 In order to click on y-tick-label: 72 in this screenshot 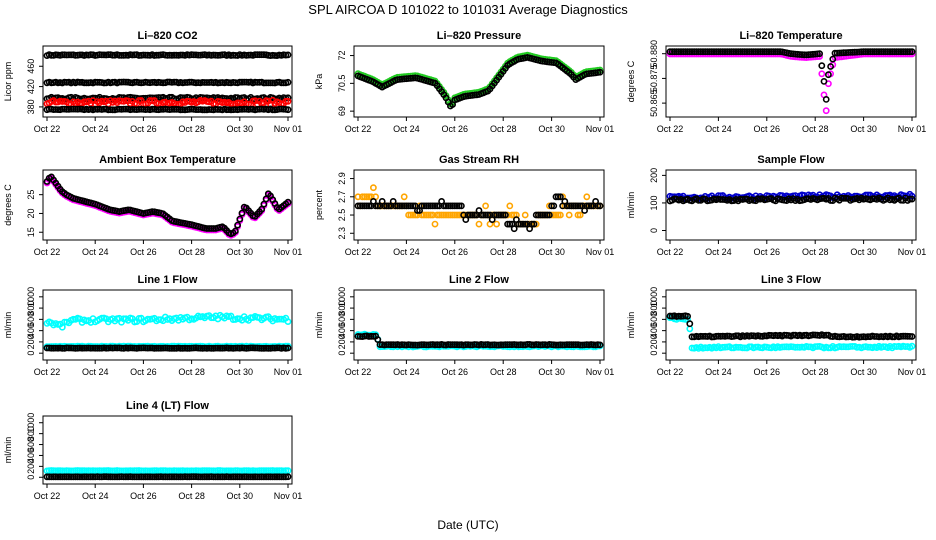, I will do `click(342, 56)`.